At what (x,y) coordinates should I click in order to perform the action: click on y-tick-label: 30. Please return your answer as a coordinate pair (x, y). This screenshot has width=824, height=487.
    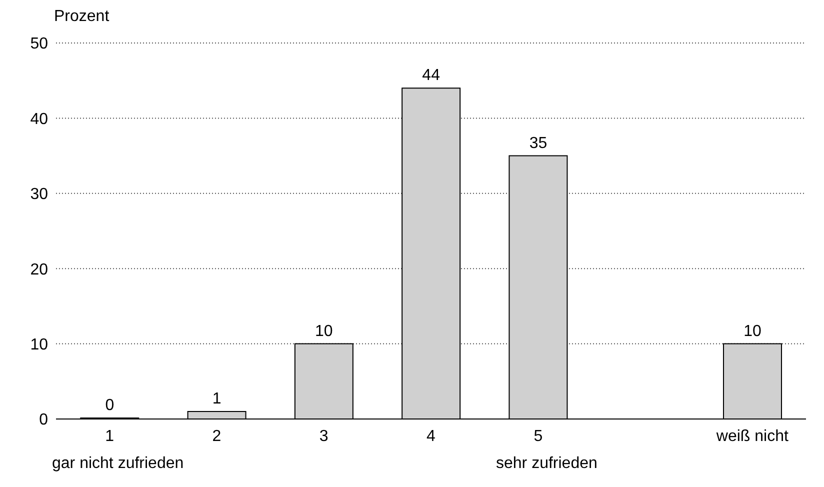
    Looking at the image, I should click on (39, 195).